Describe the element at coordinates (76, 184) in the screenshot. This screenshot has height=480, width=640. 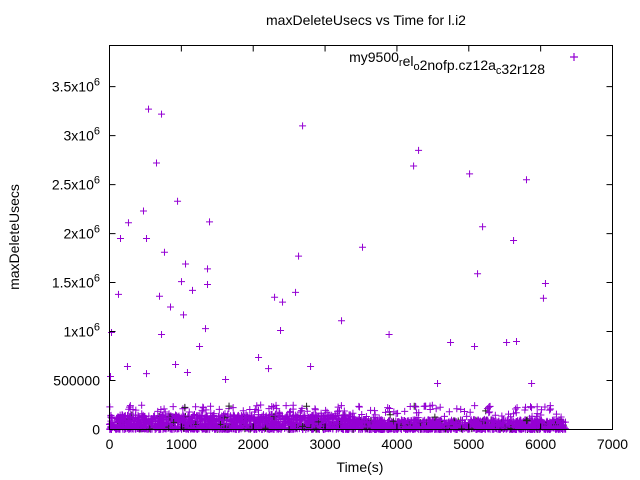
I see `y-tick-label: 2.5x10⁶` at that location.